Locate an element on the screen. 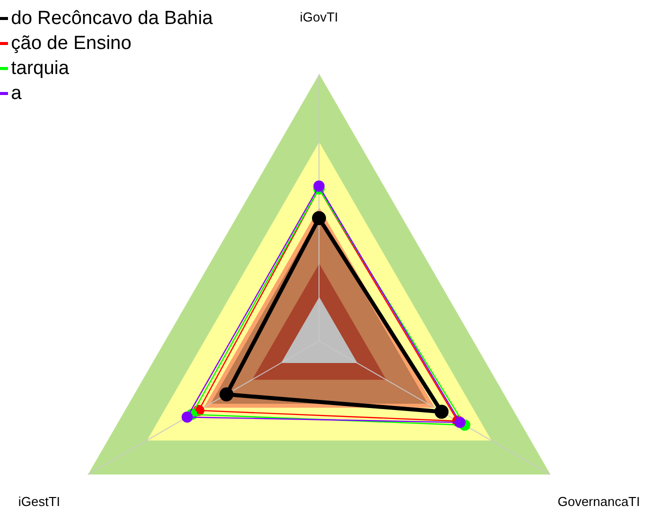  legend-label: ção de Ensino is located at coordinates (71, 44).